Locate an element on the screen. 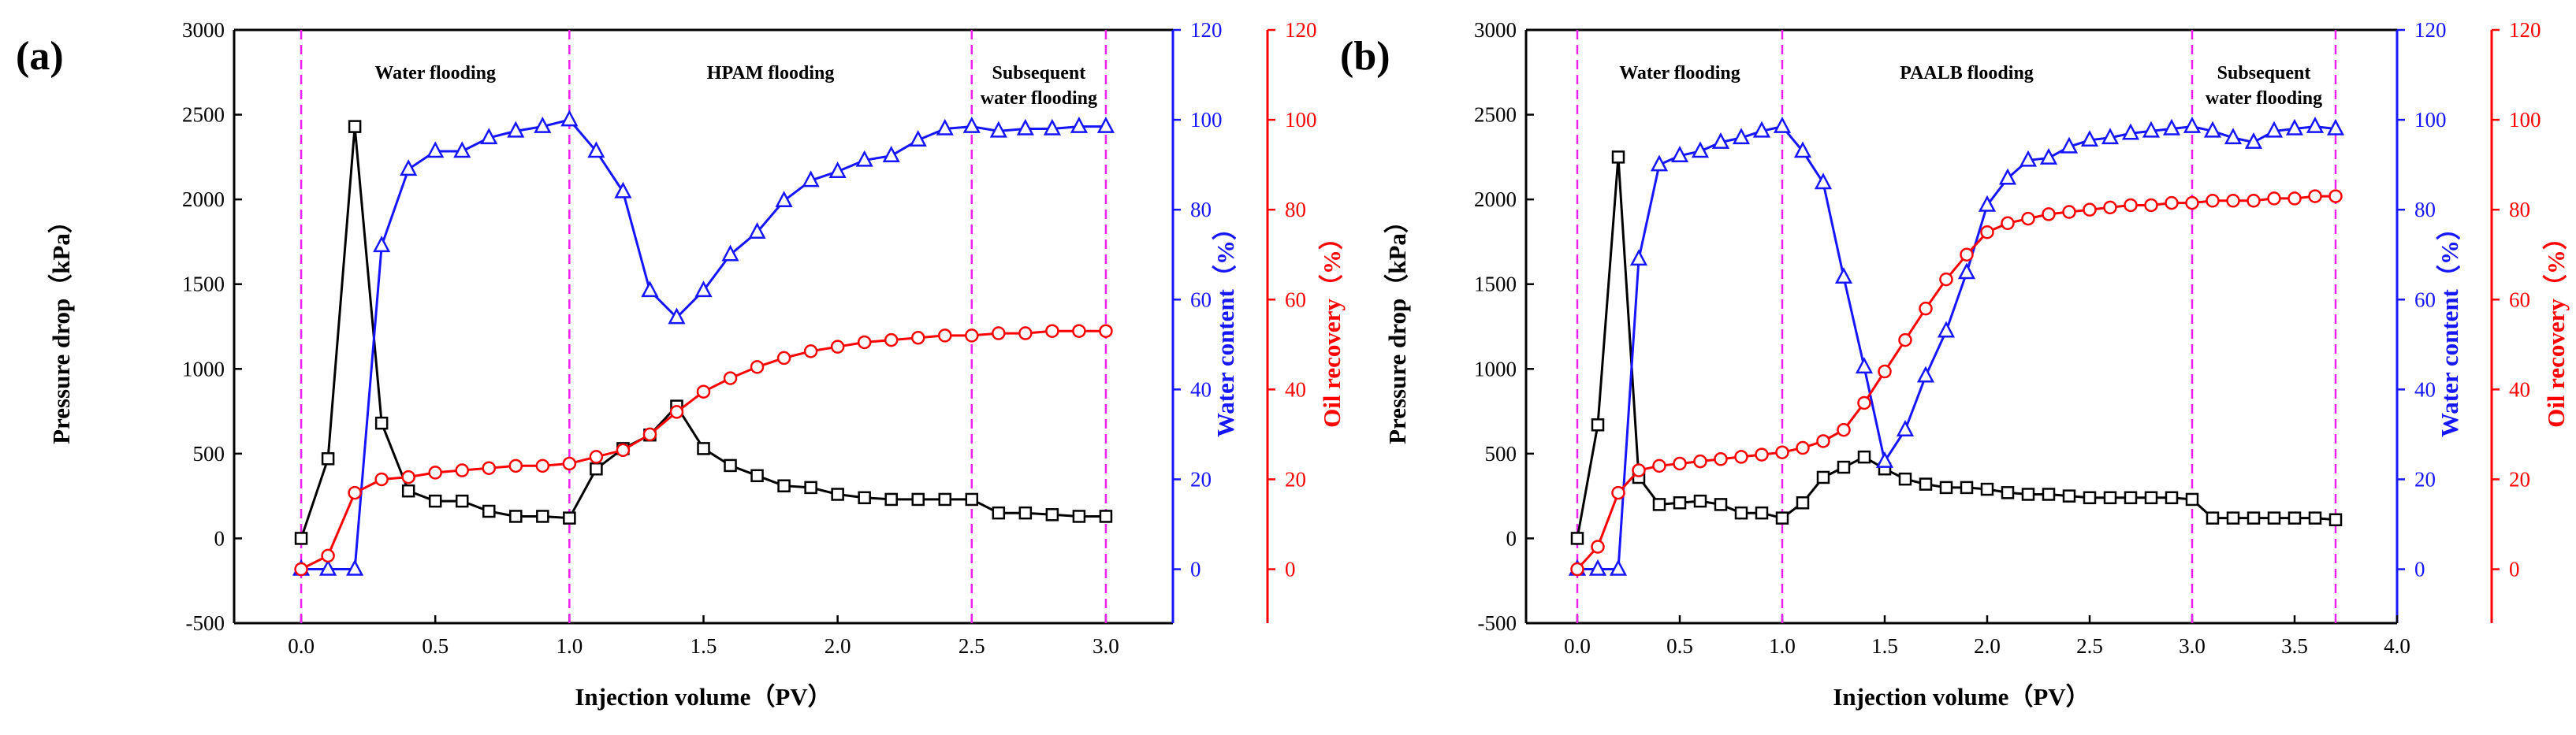  y-water-tick-label: 100 is located at coordinates (2430, 120).